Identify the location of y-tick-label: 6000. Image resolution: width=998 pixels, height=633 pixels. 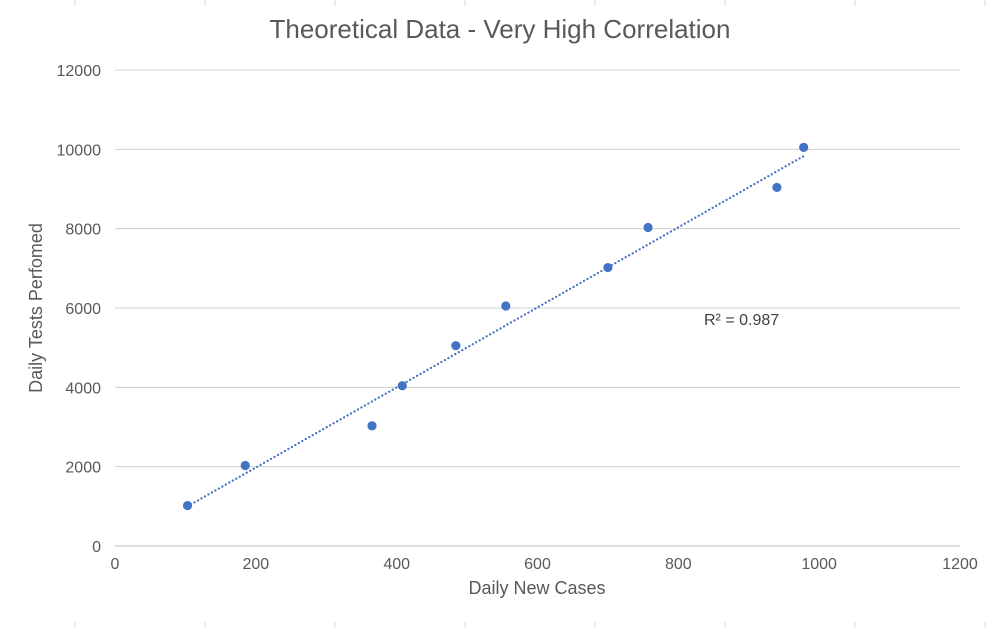
(83, 309).